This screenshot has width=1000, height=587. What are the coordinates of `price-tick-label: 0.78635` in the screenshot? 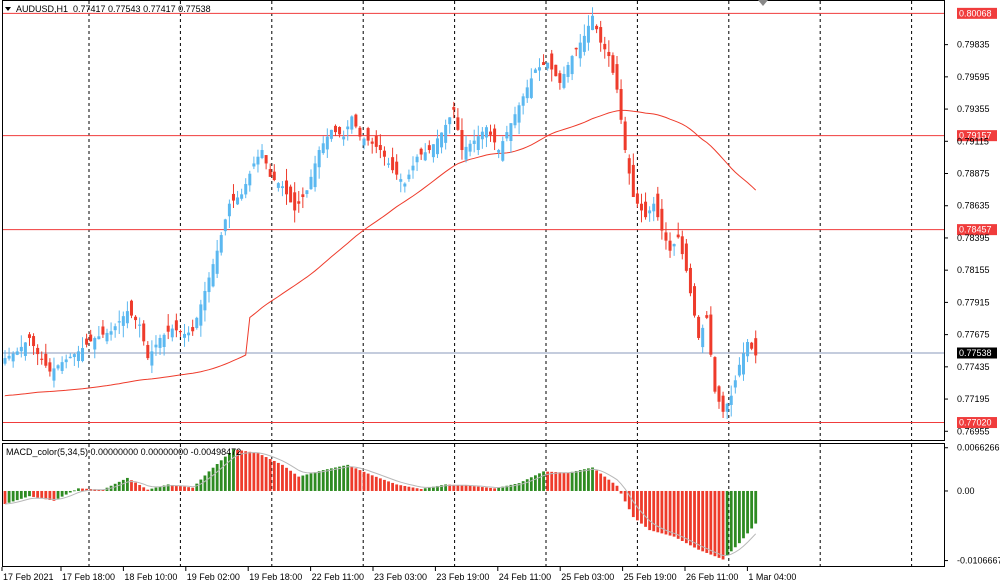 It's located at (973, 206).